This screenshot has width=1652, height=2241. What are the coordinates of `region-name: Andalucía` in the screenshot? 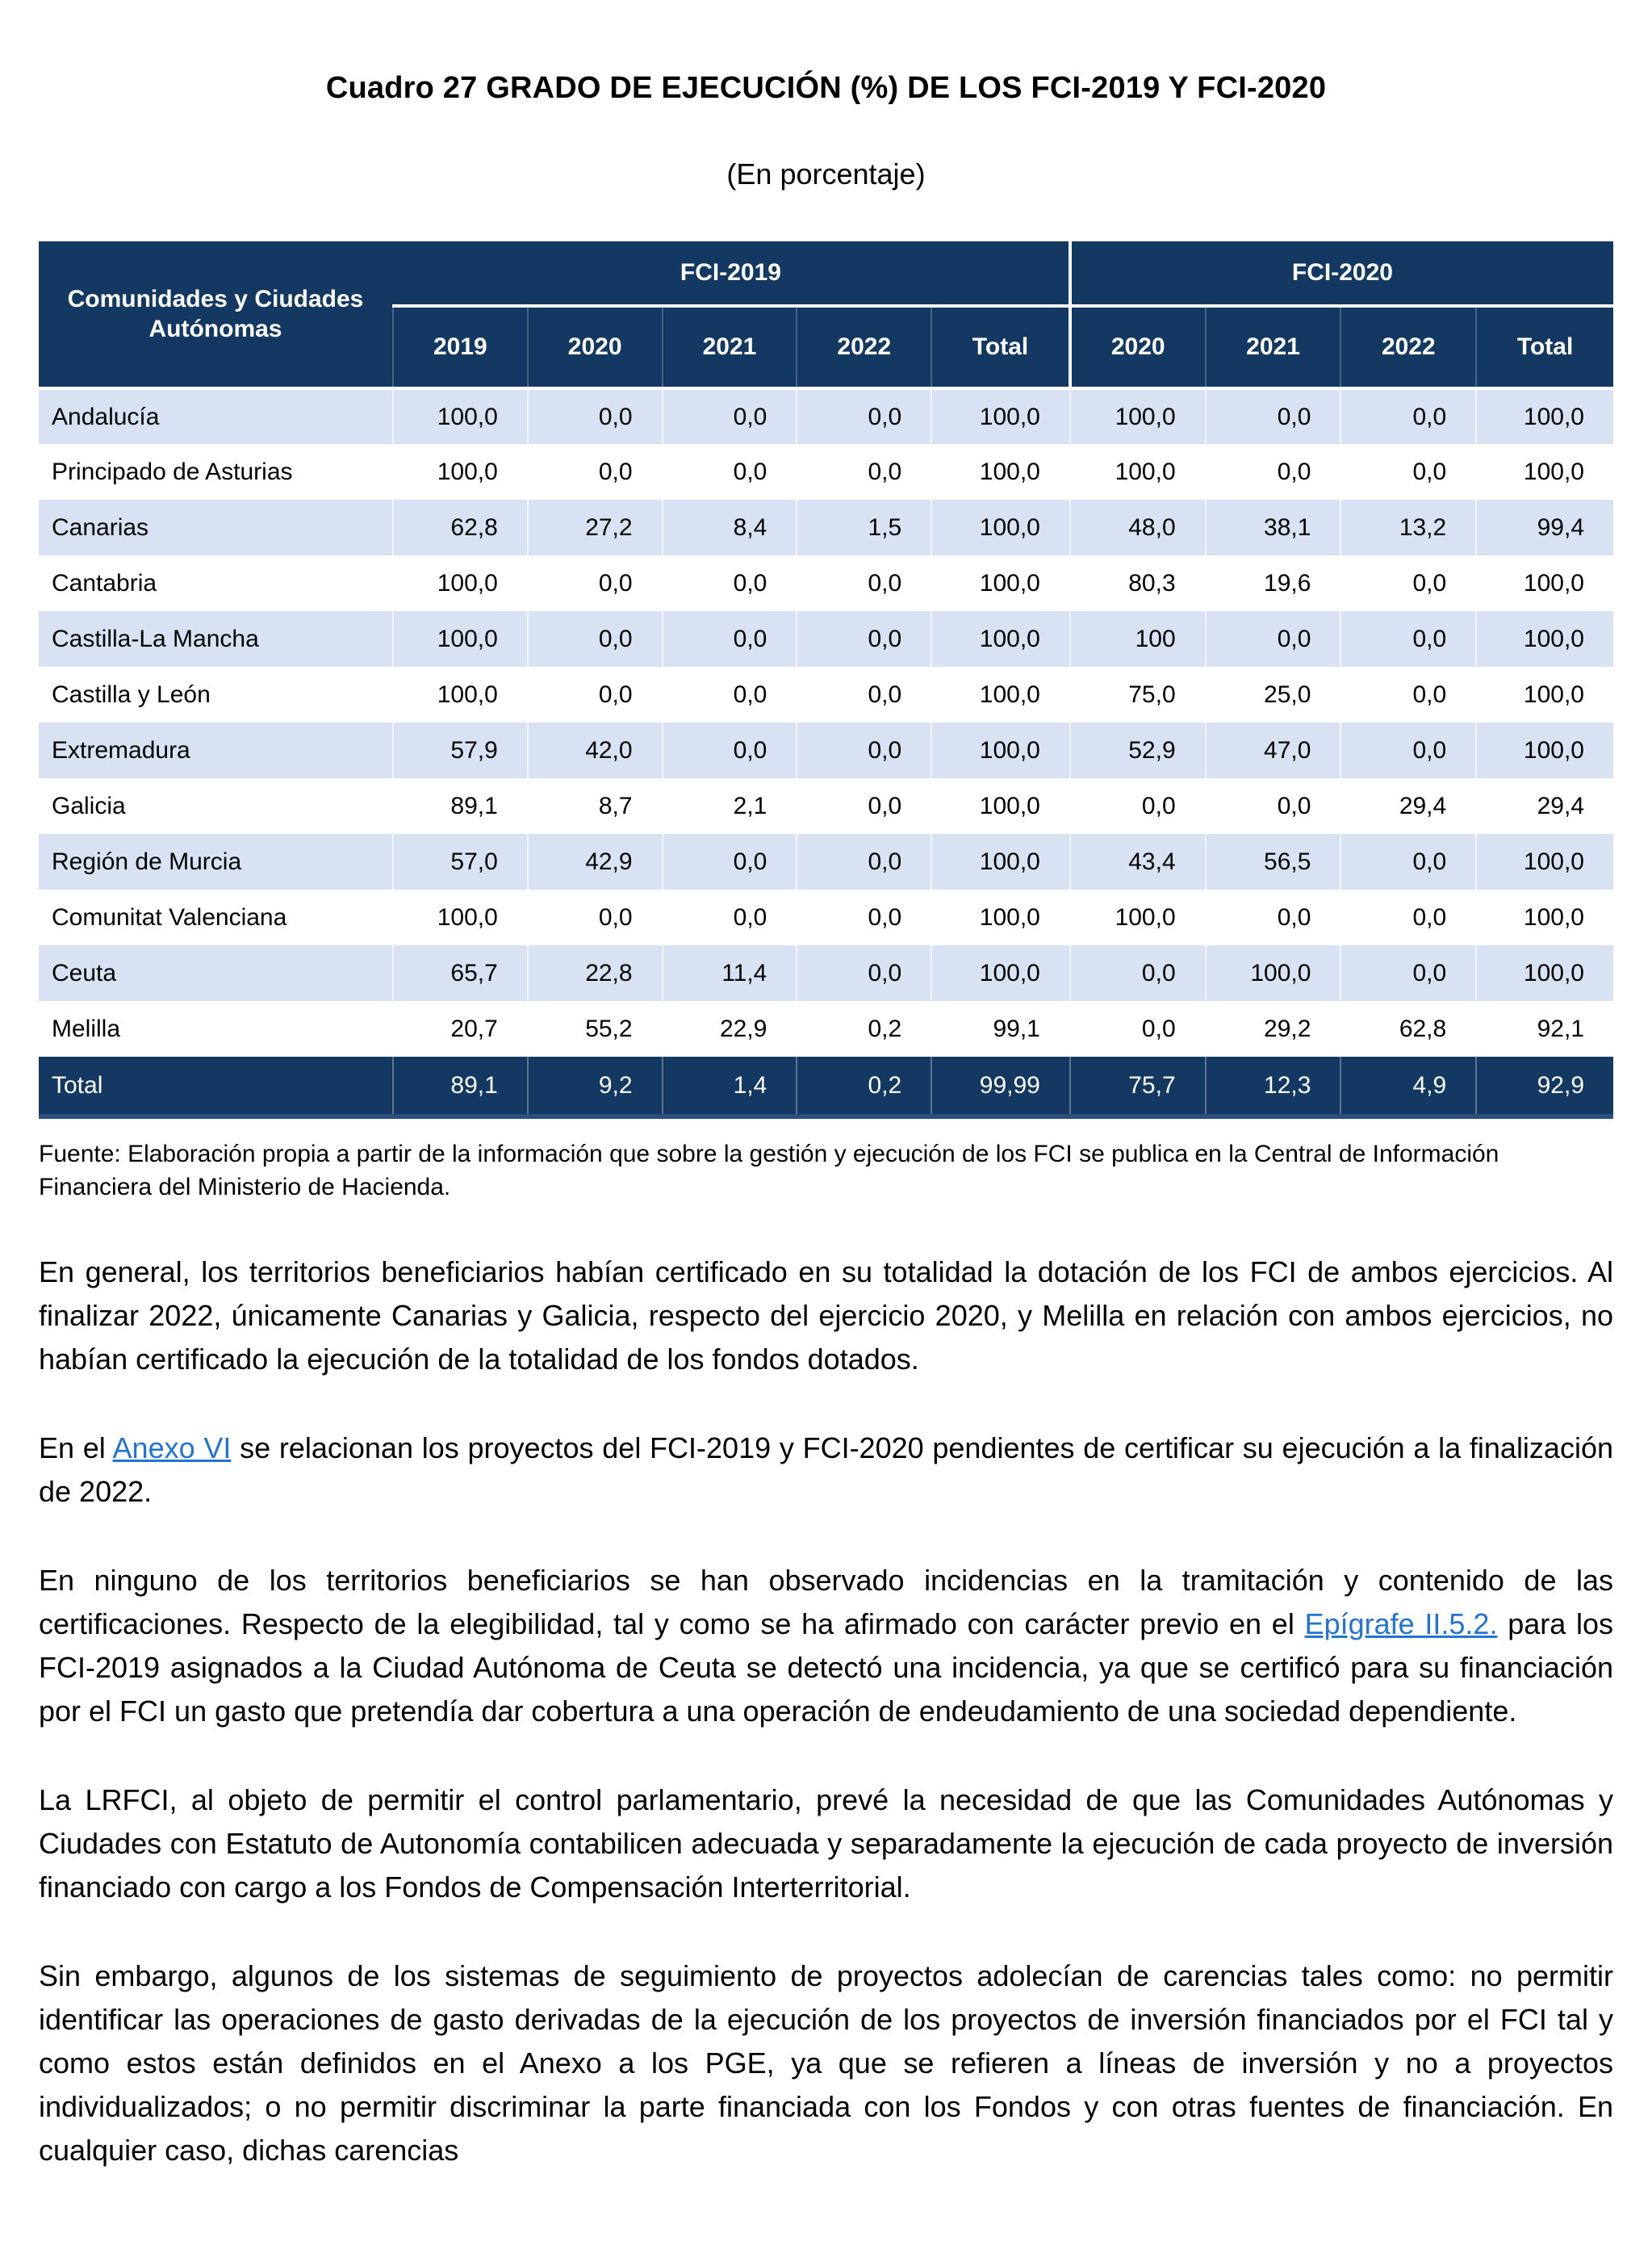 It's located at (106, 416).